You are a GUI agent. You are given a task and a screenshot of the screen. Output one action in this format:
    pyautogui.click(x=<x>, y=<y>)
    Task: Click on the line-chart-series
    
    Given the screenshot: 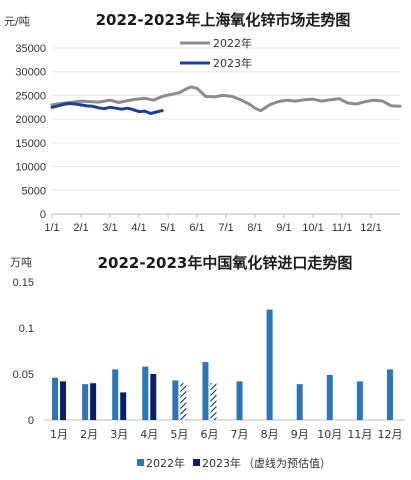 What is the action you would take?
    pyautogui.click(x=226, y=100)
    